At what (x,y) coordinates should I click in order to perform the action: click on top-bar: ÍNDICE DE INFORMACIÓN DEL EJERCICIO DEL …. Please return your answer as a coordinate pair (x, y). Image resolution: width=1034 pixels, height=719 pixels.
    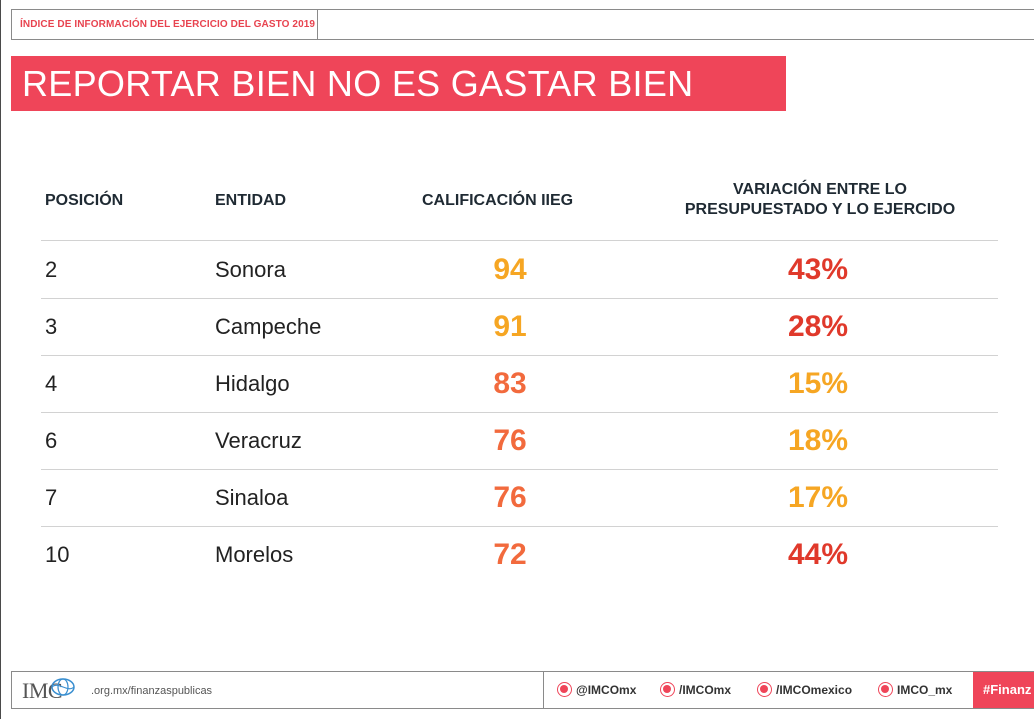
    Looking at the image, I should click on (522, 24).